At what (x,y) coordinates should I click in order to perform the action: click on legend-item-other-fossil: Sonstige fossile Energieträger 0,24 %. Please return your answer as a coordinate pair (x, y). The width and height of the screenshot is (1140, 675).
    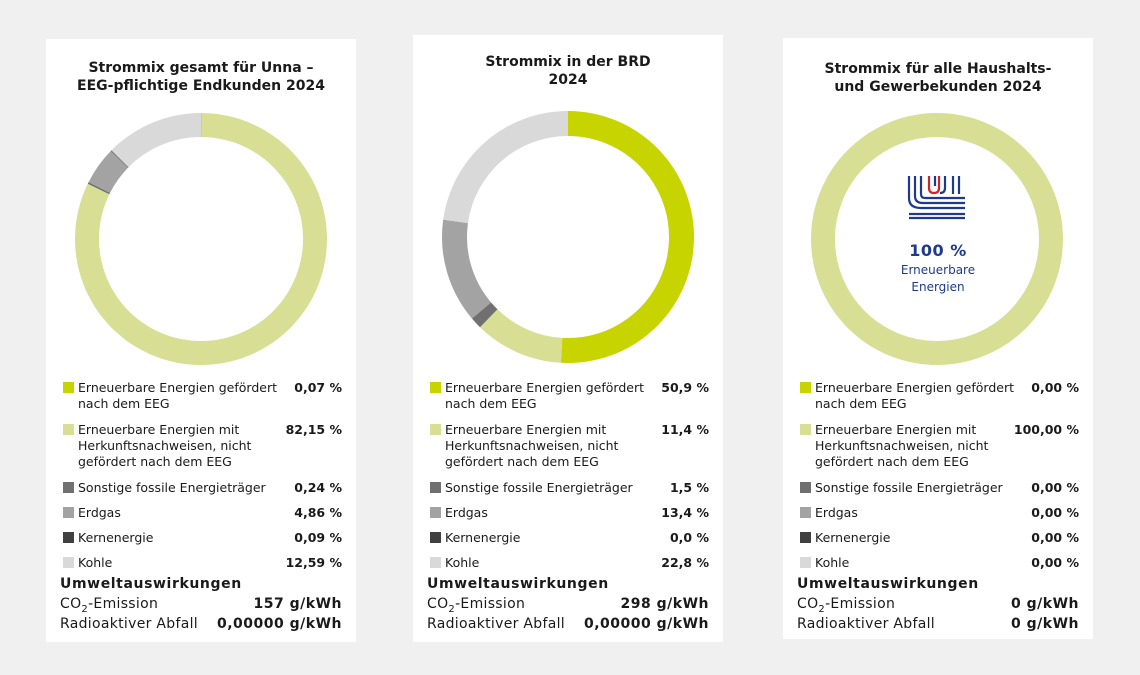
    Looking at the image, I should click on (201, 492).